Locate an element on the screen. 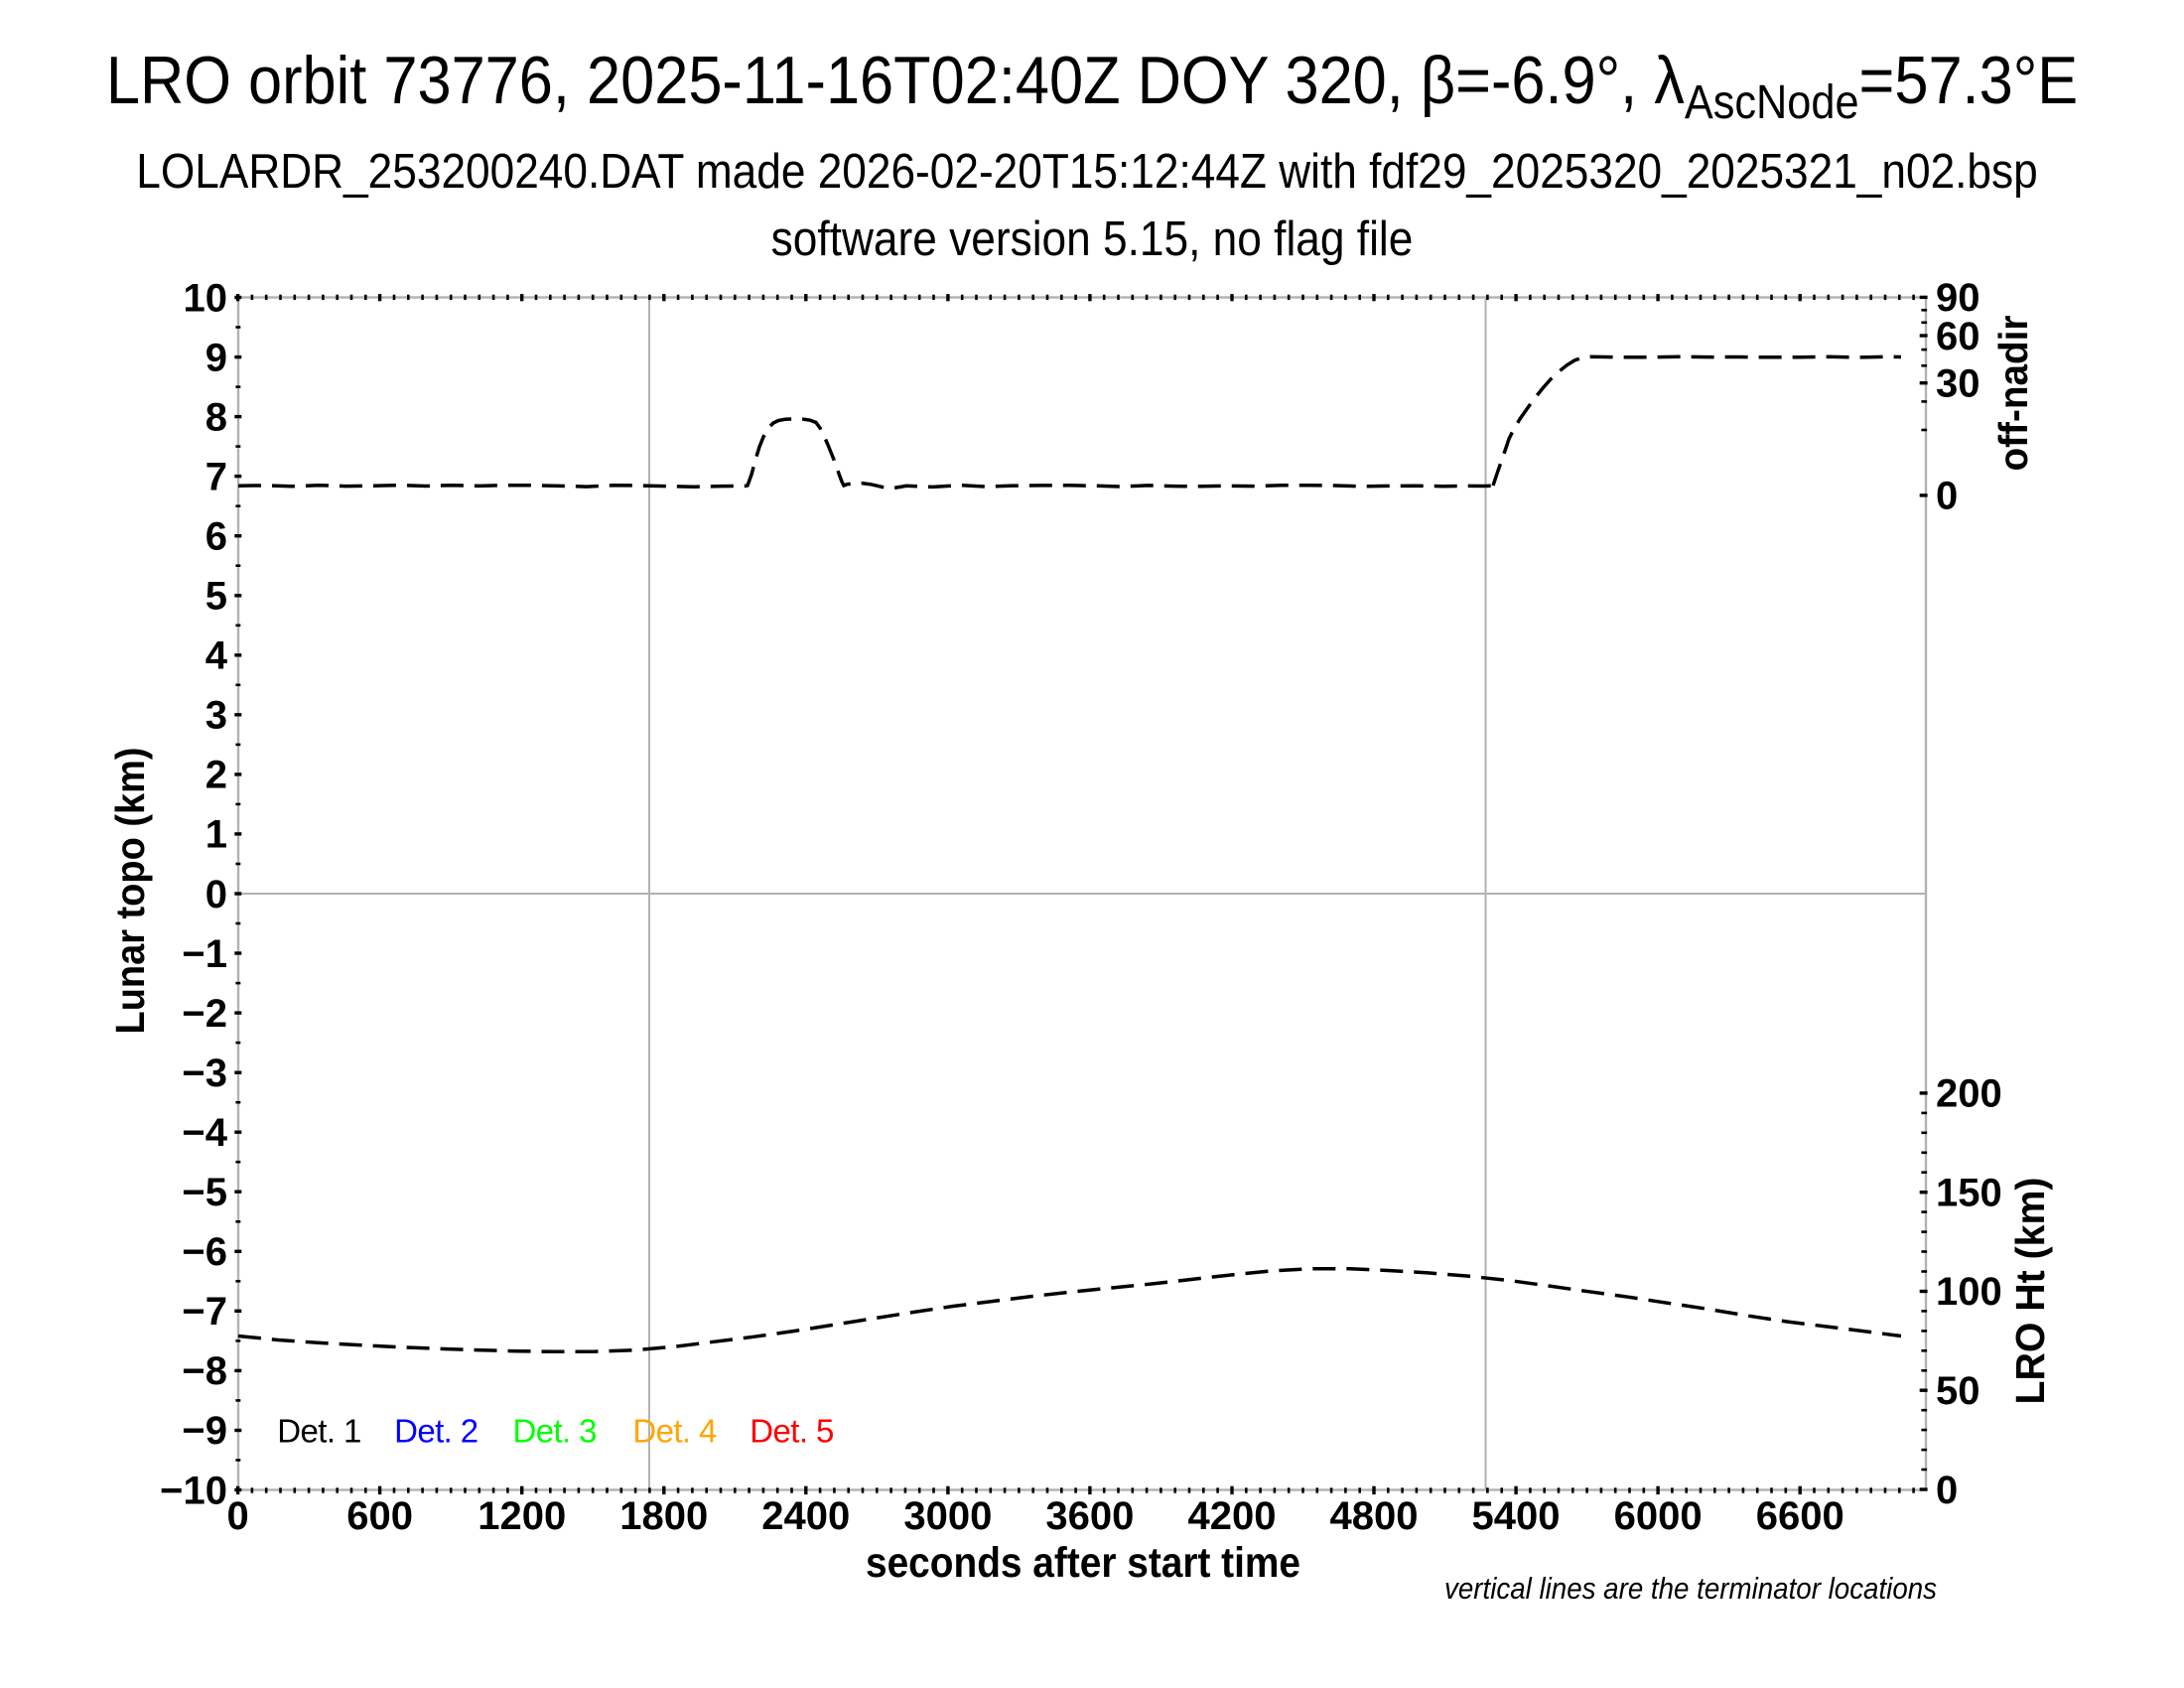 Image resolution: width=2184 pixels, height=1688 pixels. svg-text: Det. 2 is located at coordinates (436, 1431).